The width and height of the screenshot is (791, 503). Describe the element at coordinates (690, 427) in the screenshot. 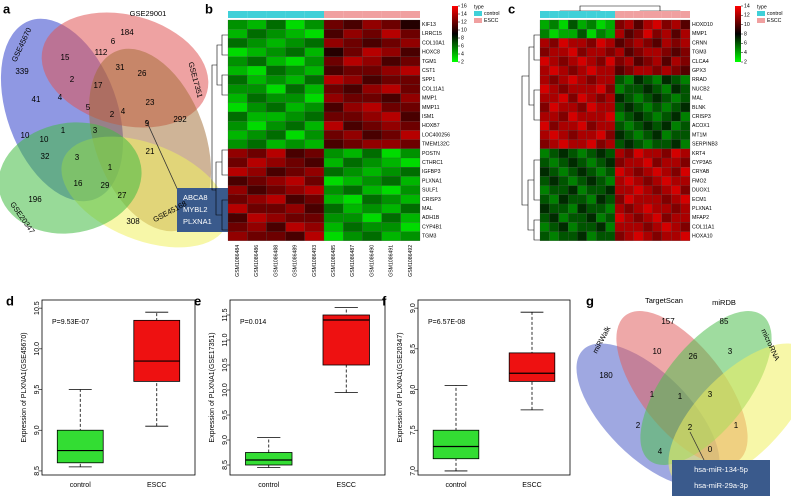

I see `venn-count: 2` at that location.